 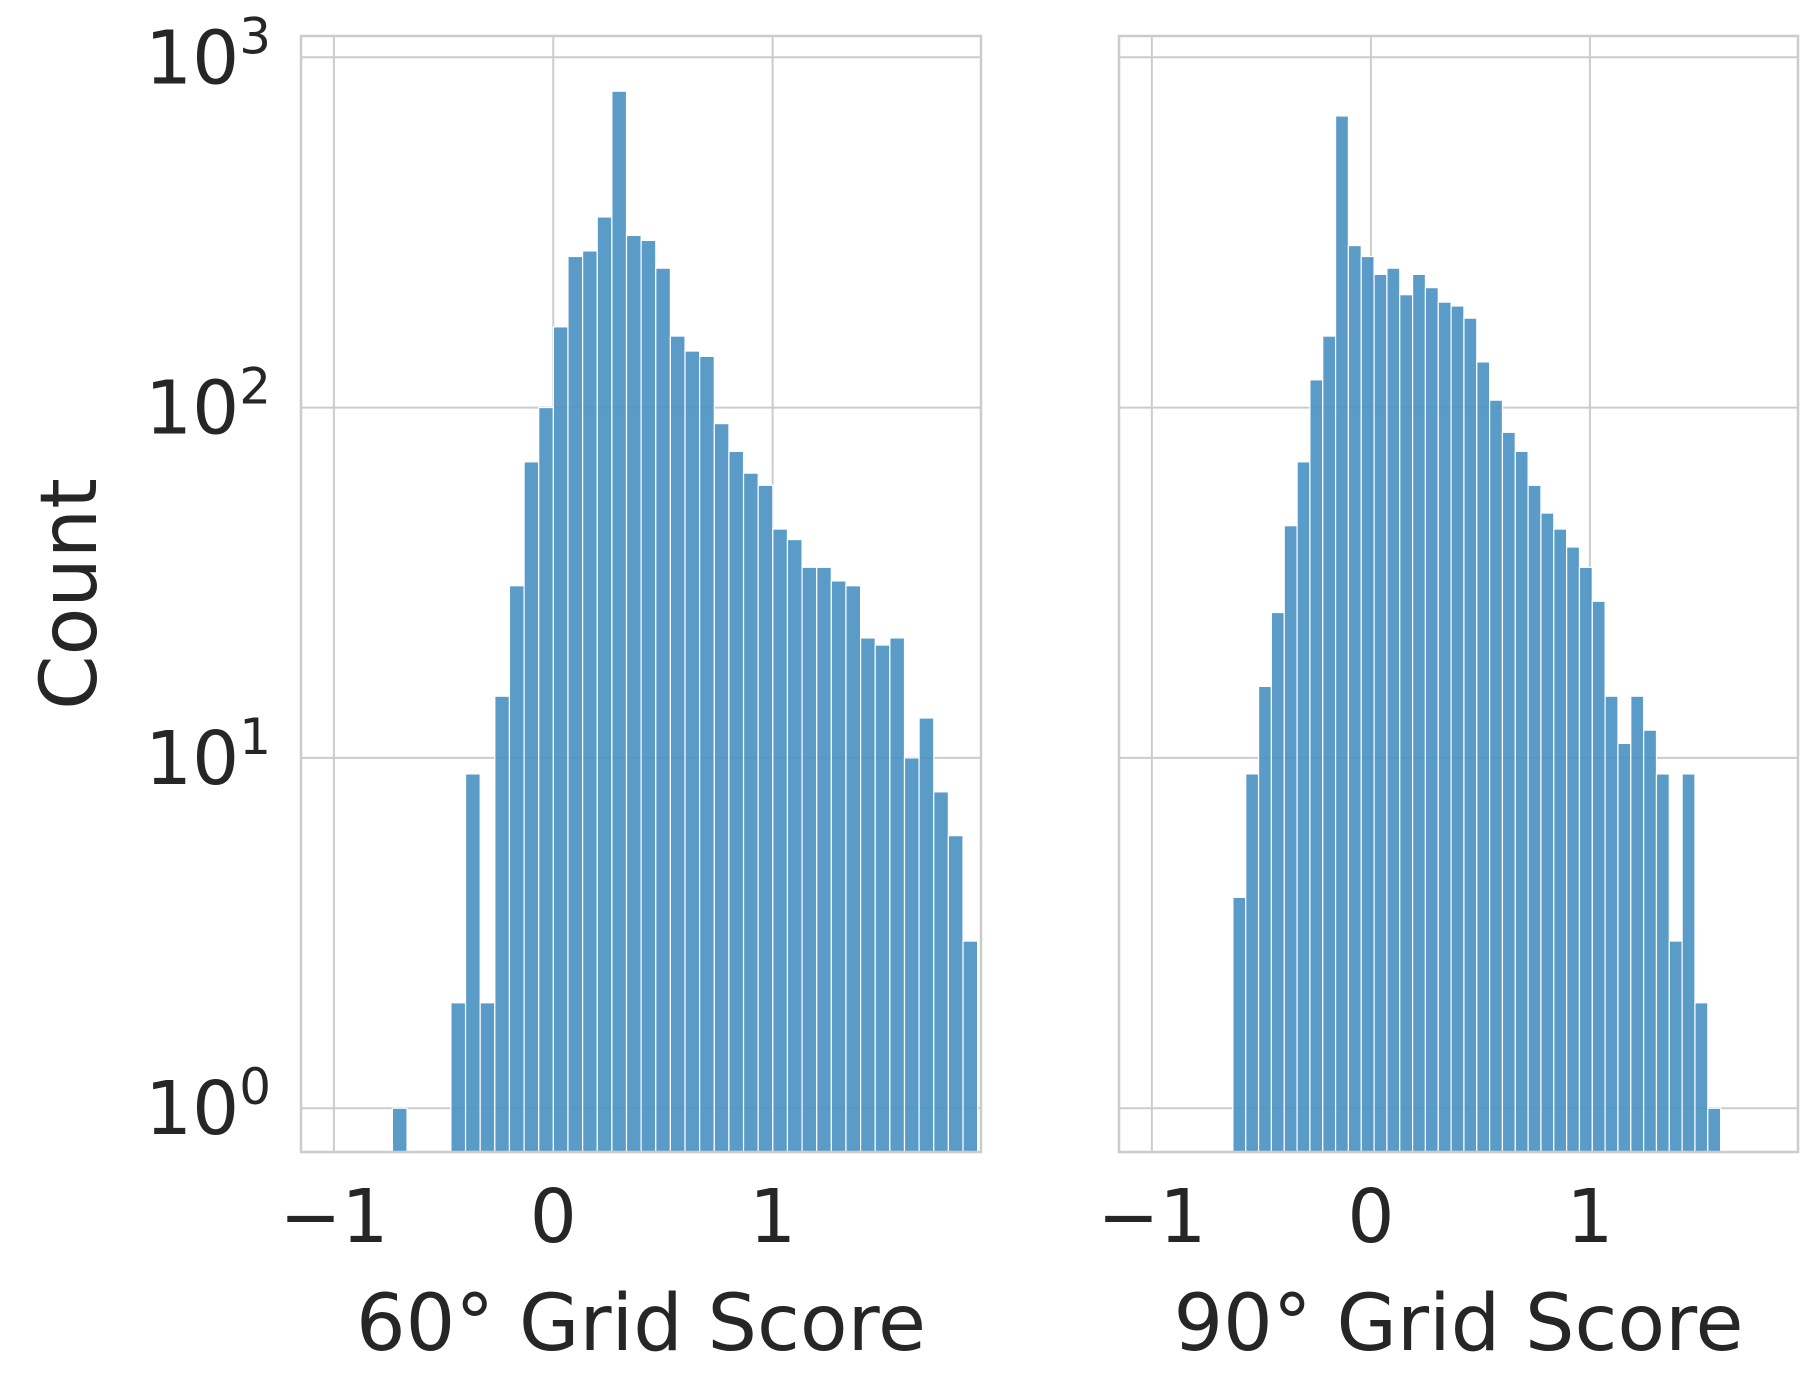 I want to click on x-axis-label: 90° Grid Score, so click(x=1459, y=1324).